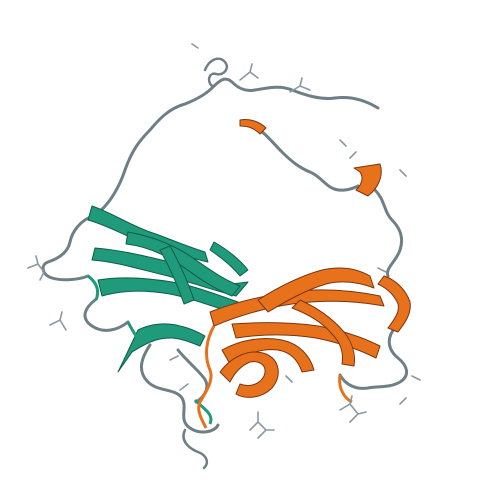  What do you see at coordinates (216, 72) in the screenshot?
I see `coil-top-knot` at bounding box center [216, 72].